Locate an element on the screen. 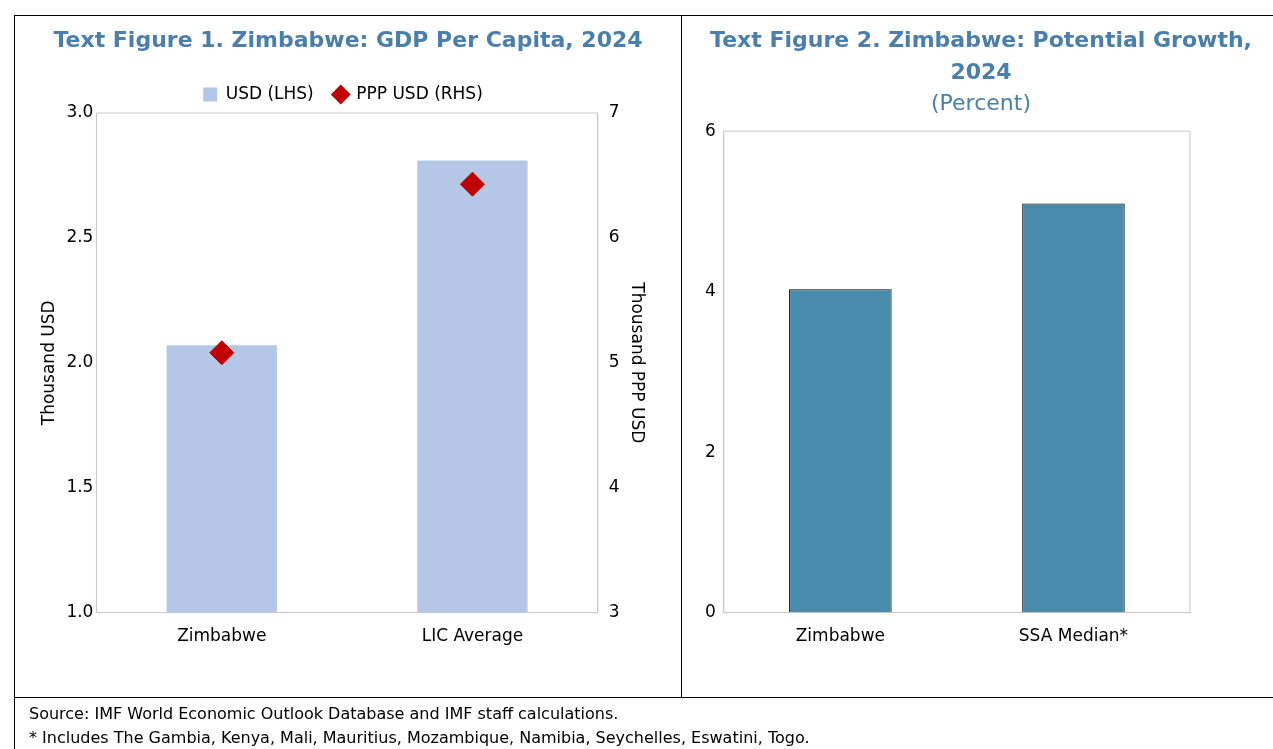  y2-axis-title: Thousand PPP USD is located at coordinates (638, 362).